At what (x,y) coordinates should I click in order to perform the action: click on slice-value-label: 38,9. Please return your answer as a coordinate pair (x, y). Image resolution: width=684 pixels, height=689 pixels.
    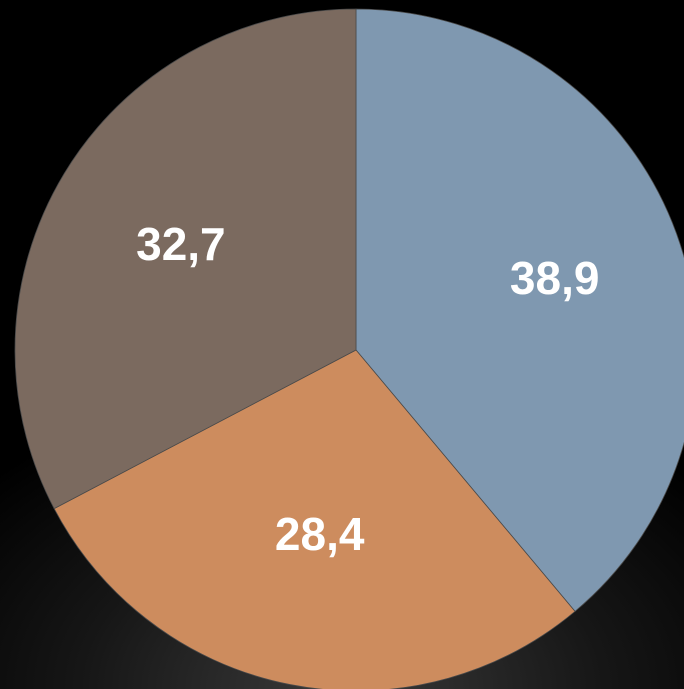
    Looking at the image, I should click on (555, 278).